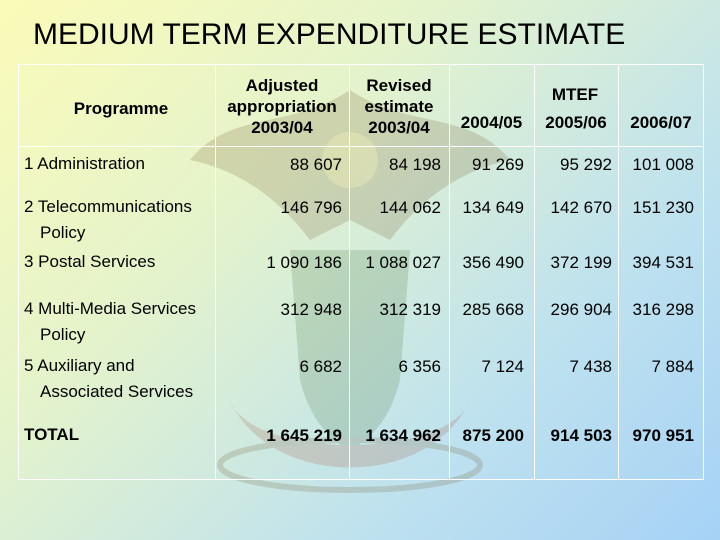 The width and height of the screenshot is (720, 540). I want to click on value-cell: 151 230, so click(663, 207).